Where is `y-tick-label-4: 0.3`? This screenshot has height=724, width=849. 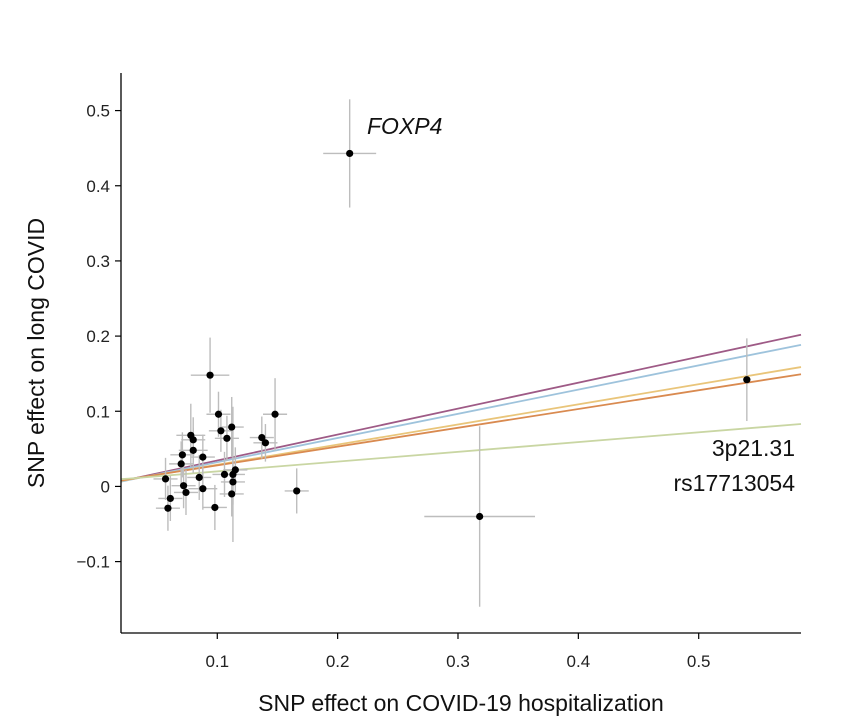
y-tick-label-4: 0.3 is located at coordinates (98, 261).